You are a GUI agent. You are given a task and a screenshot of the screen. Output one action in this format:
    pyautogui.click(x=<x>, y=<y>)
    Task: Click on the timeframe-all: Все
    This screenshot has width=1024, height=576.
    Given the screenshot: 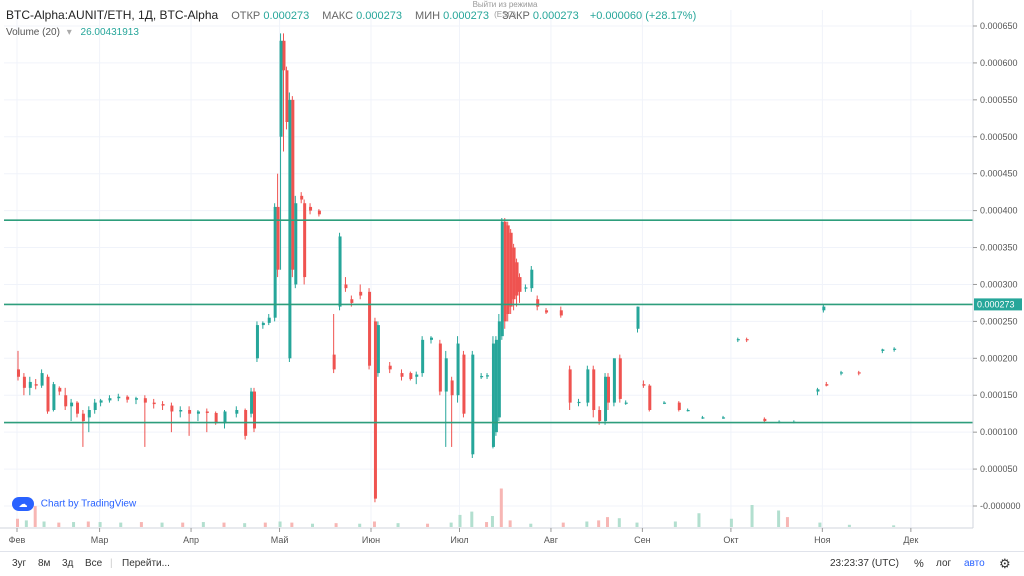 What is the action you would take?
    pyautogui.click(x=94, y=563)
    